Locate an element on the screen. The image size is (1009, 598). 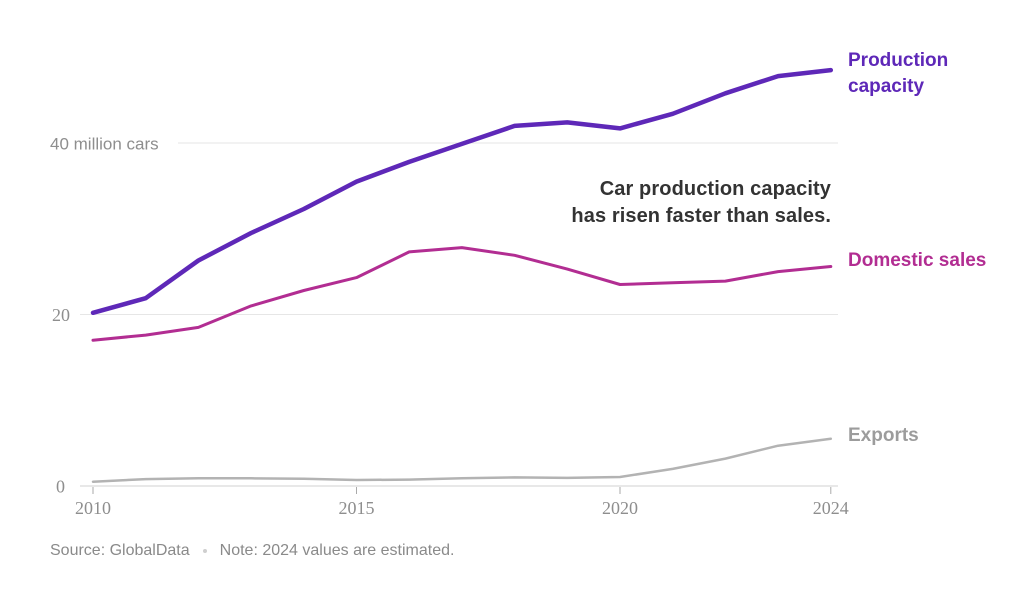
note-text: Note: 2024 values are estimated. is located at coordinates (337, 550).